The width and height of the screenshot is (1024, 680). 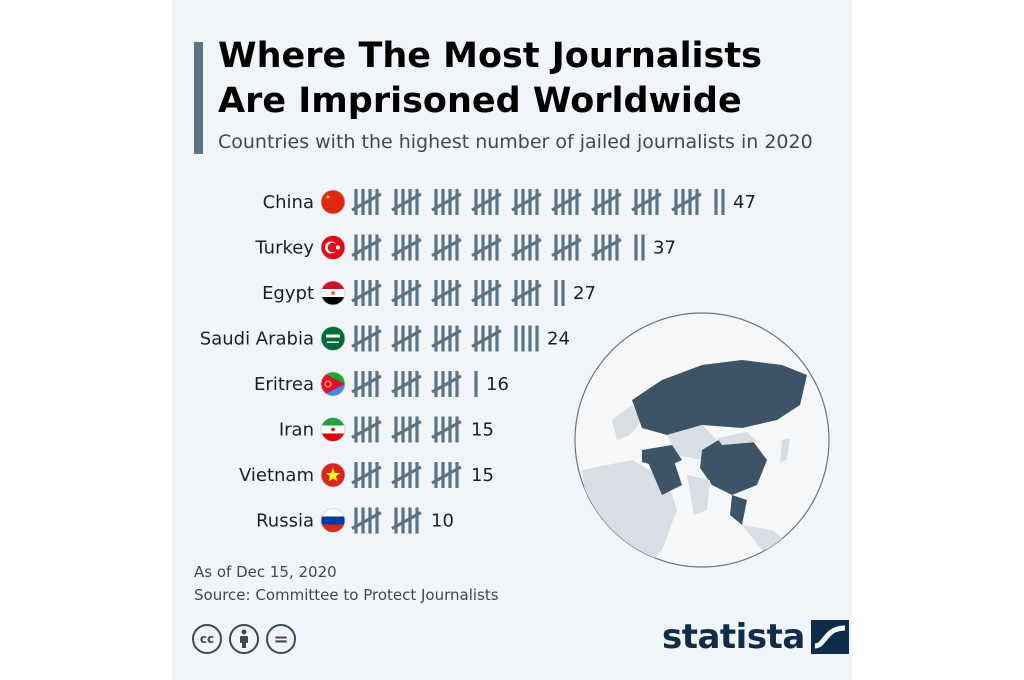 What do you see at coordinates (333, 384) in the screenshot?
I see `eritrea-flag-icon` at bounding box center [333, 384].